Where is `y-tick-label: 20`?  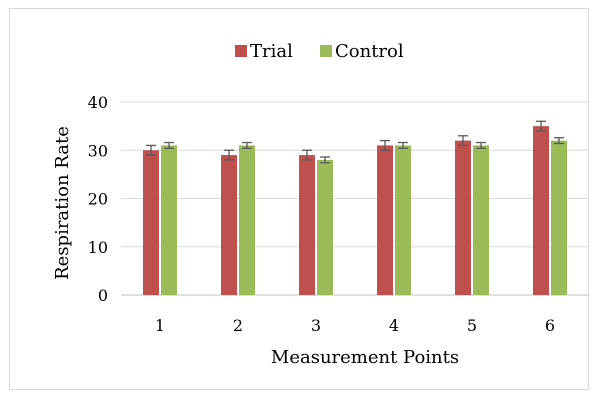
y-tick-label: 20 is located at coordinates (98, 199).